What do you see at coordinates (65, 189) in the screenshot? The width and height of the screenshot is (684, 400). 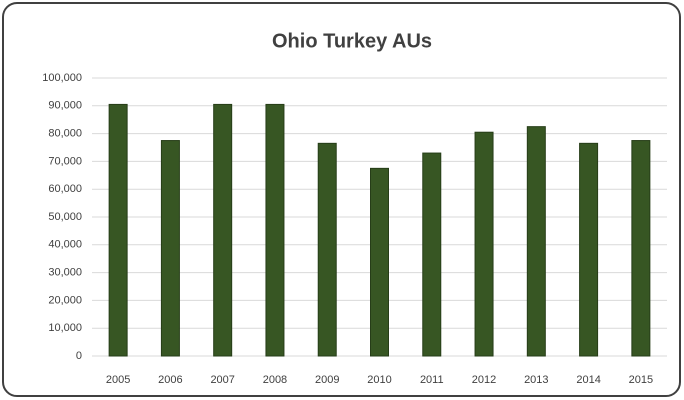 I see `y-tick-label: 60,000` at bounding box center [65, 189].